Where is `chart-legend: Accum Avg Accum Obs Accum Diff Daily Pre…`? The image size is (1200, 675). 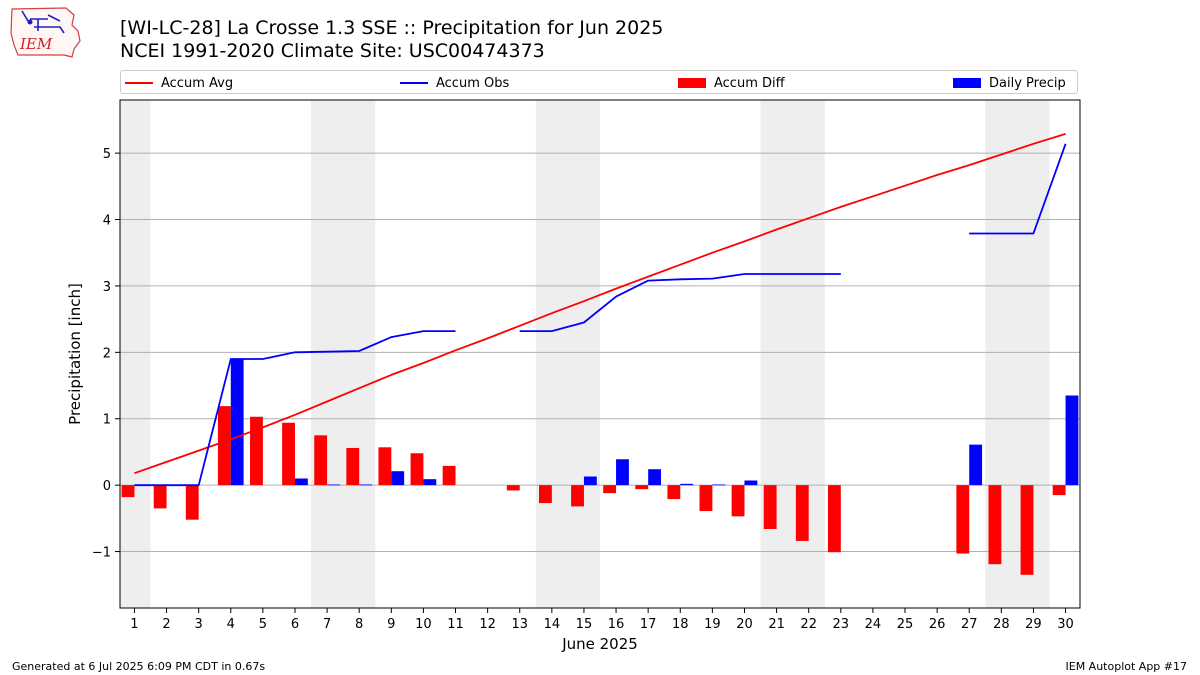
chart-legend: Accum Avg Accum Obs Accum Diff Daily Pre… is located at coordinates (599, 82).